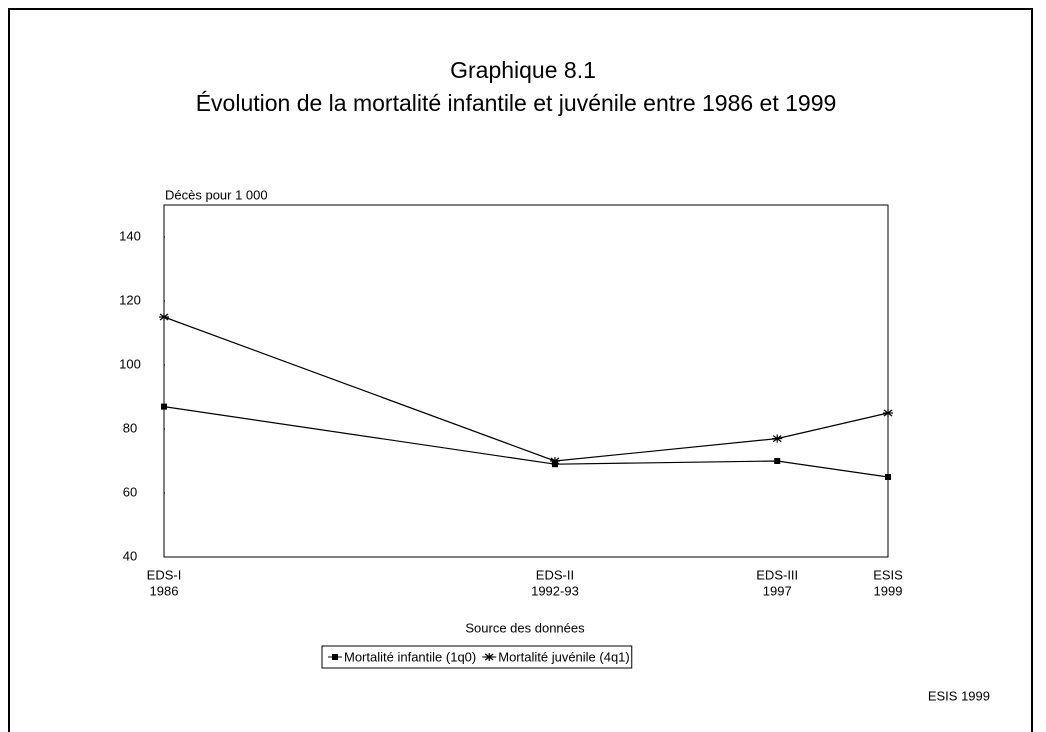 This screenshot has height=732, width=1046. Describe the element at coordinates (164, 574) in the screenshot. I see `x-tick-label: EDS-I` at that location.